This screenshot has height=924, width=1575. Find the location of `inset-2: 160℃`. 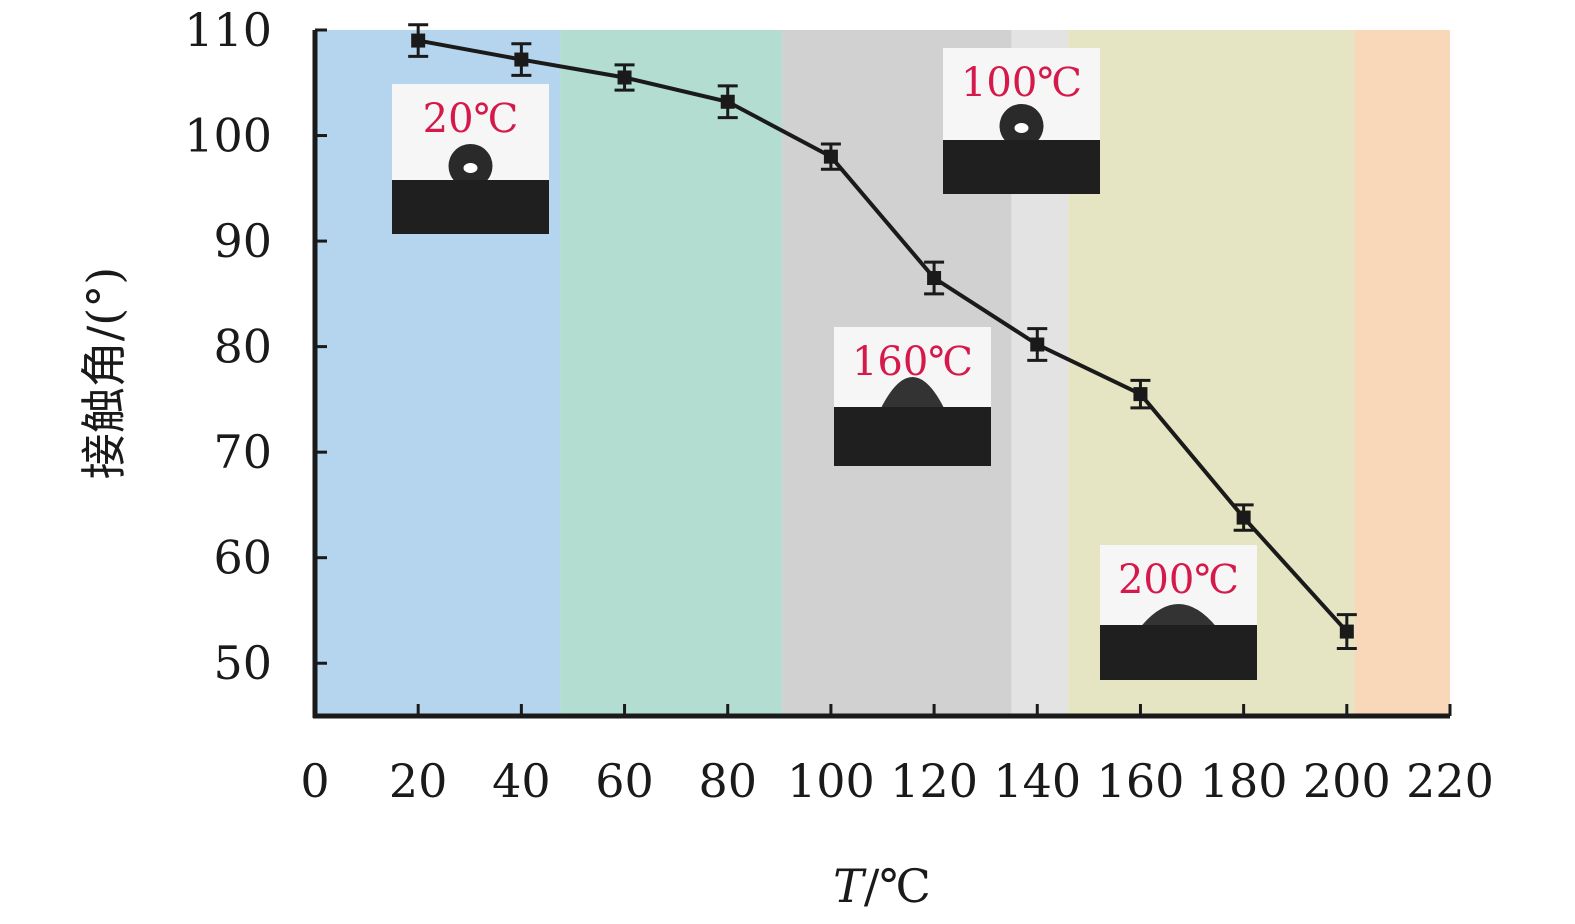

inset-2: 160℃ is located at coordinates (912, 396).